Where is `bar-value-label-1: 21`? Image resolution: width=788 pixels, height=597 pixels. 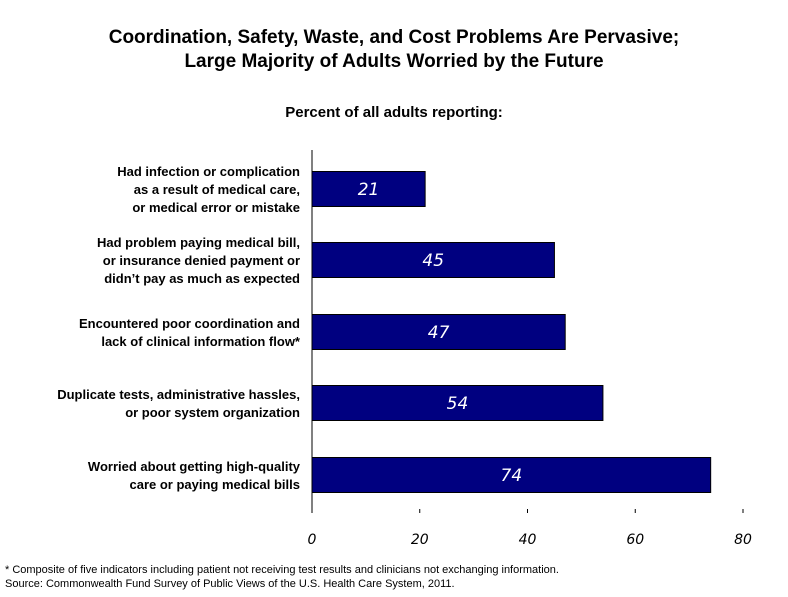 bar-value-label-1: 21 is located at coordinates (369, 190).